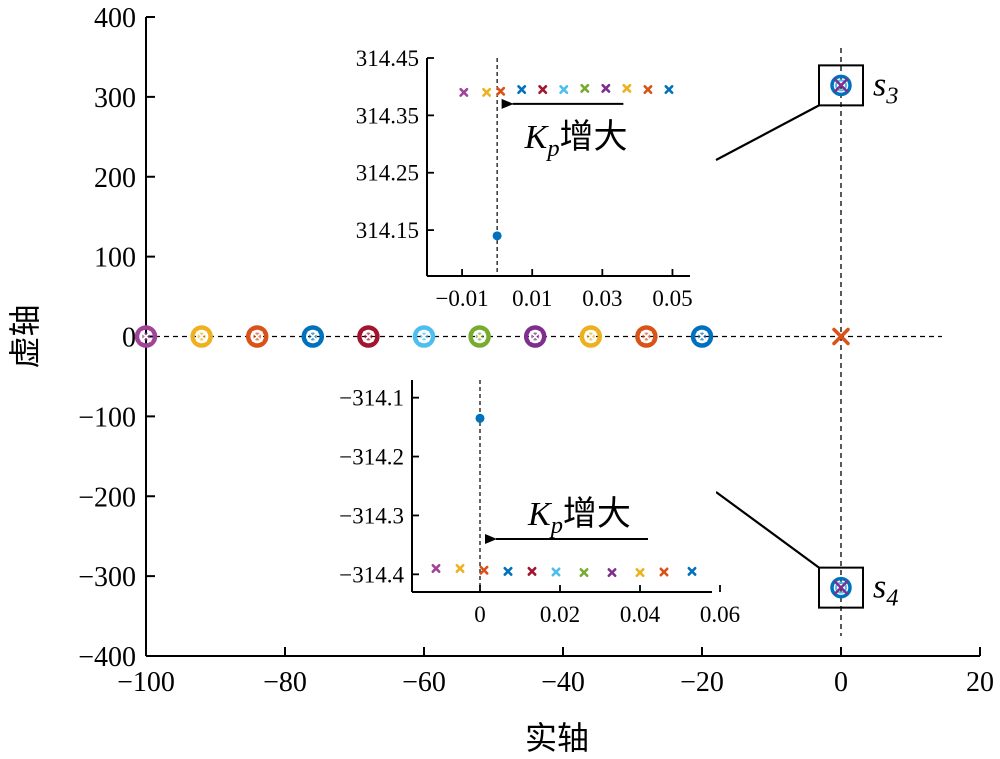 This screenshot has width=1000, height=759. What do you see at coordinates (461, 298) in the screenshot?
I see `inset-x-tick-label: −0.01` at bounding box center [461, 298].